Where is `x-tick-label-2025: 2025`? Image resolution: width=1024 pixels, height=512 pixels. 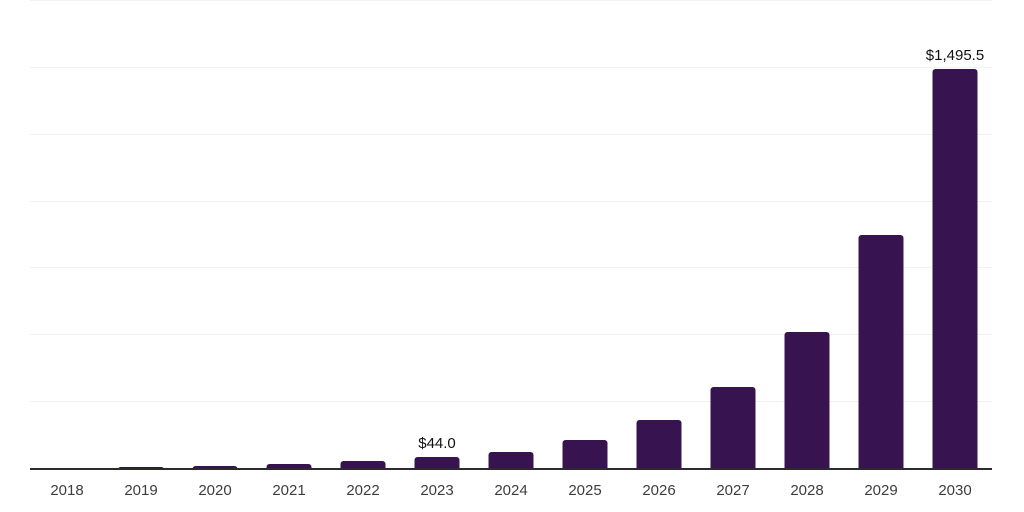 x-tick-label-2025: 2025 is located at coordinates (585, 490).